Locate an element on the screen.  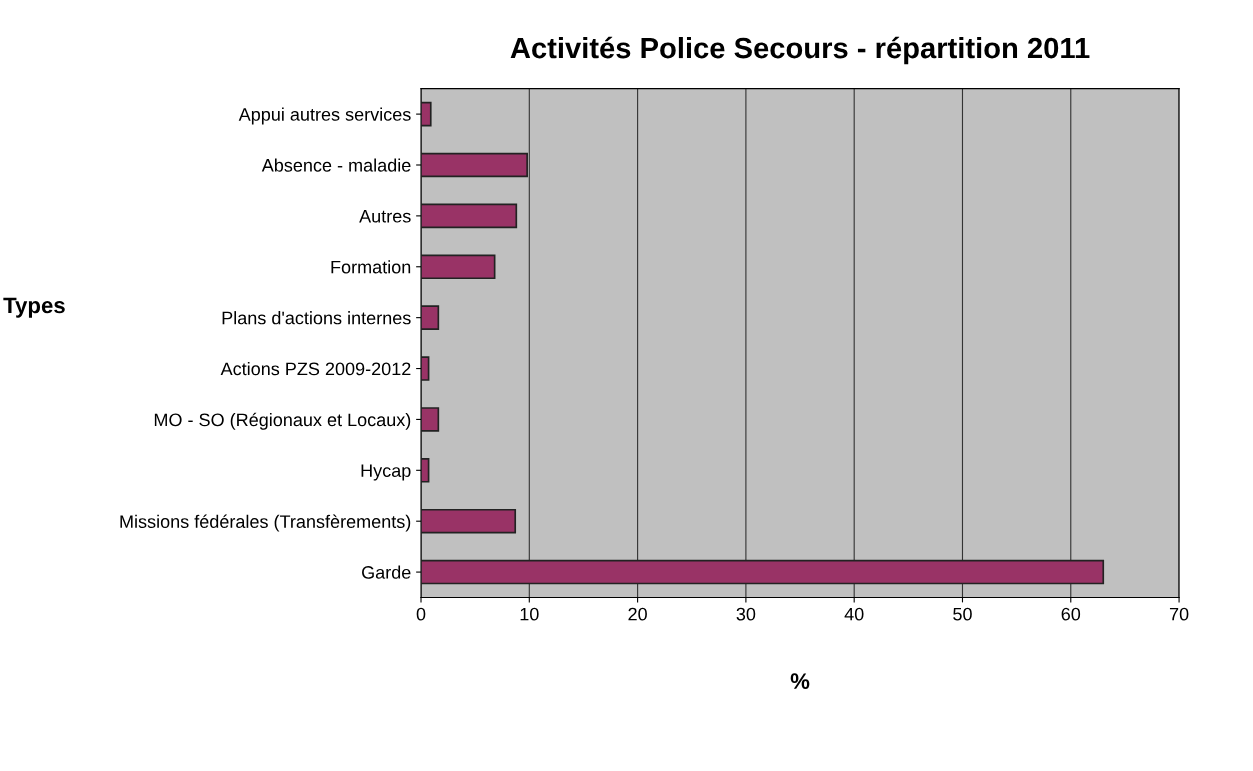
x-tick-label: 20 is located at coordinates (637, 614).